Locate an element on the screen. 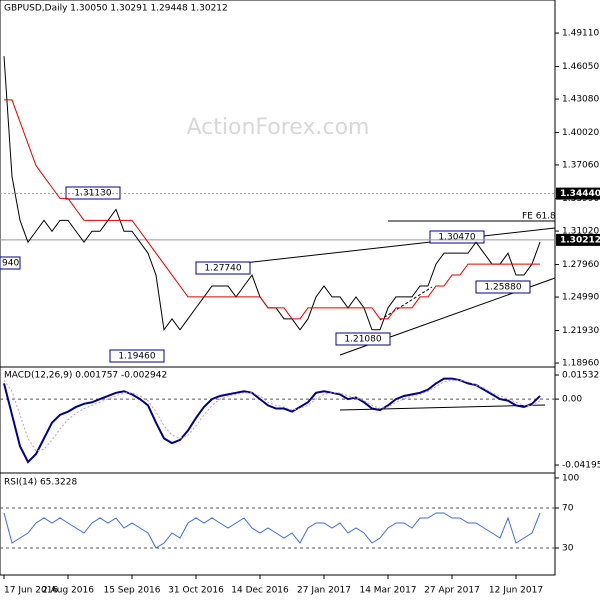 This screenshot has height=604, width=600. y-tick-label: -0.041957 is located at coordinates (581, 466).